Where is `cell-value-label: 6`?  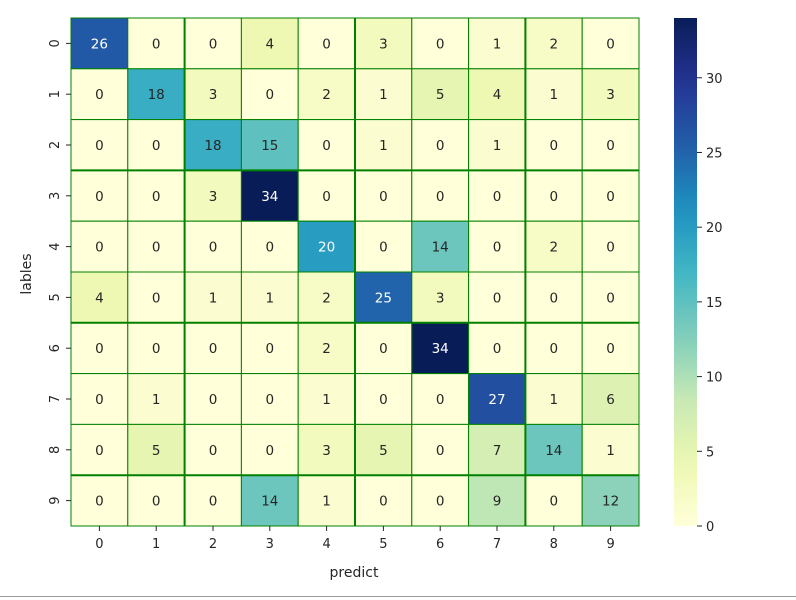
cell-value-label: 6 is located at coordinates (610, 400).